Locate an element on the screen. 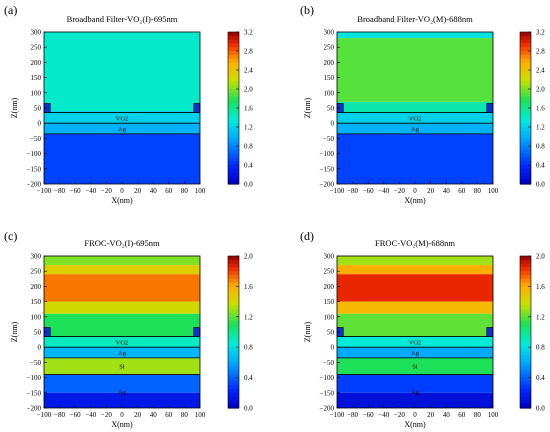 The width and height of the screenshot is (550, 432). x-tick-label: 80 is located at coordinates (185, 191).